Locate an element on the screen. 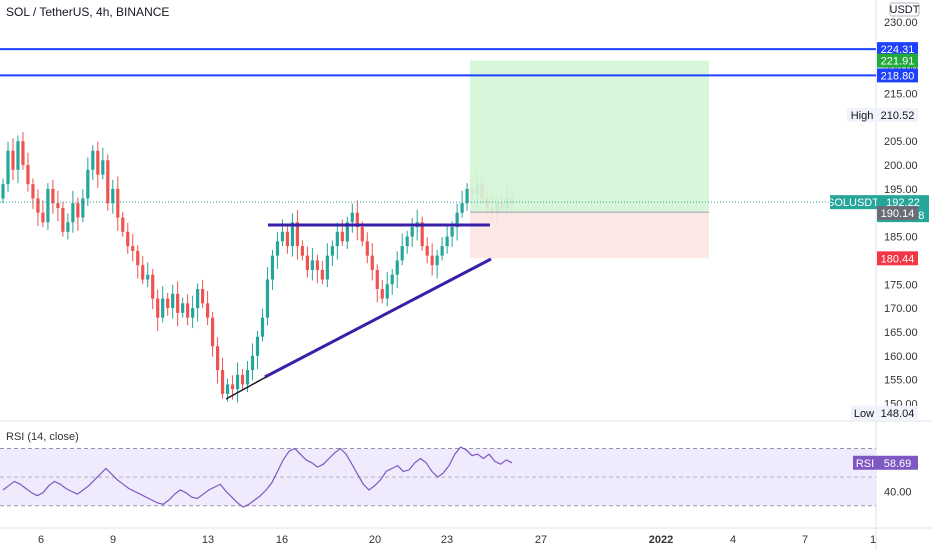 This screenshot has width=932, height=550. low-label: Low is located at coordinates (864, 414).